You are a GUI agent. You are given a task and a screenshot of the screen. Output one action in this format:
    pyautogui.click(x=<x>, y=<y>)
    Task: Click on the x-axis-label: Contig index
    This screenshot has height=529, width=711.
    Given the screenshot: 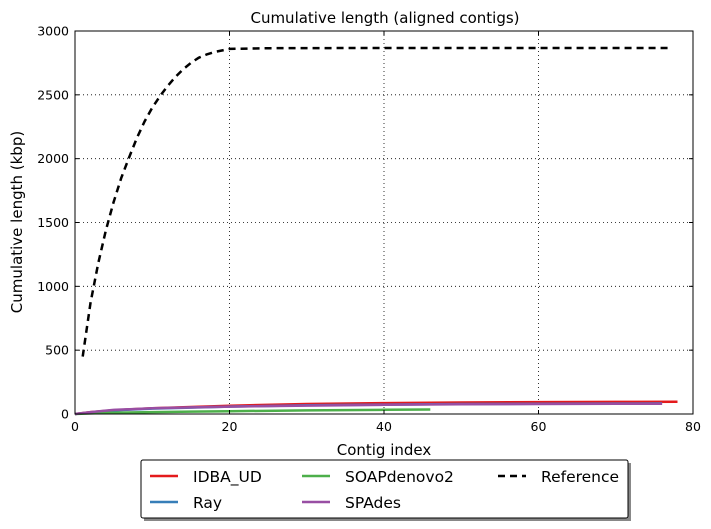 What is the action you would take?
    pyautogui.click(x=384, y=450)
    